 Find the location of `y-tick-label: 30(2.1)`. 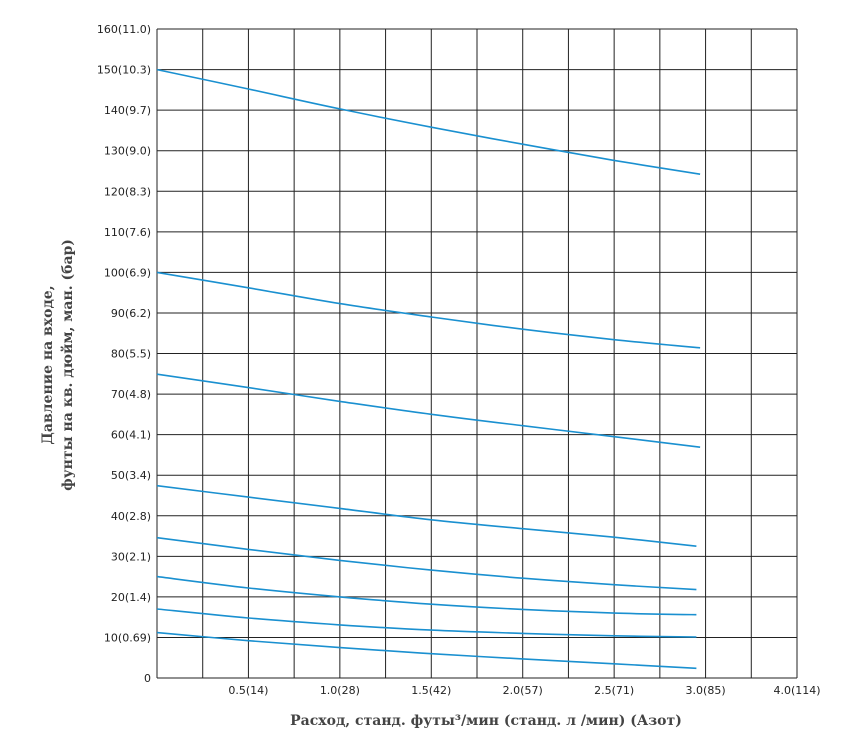

y-tick-label: 30(2.1) is located at coordinates (131, 556).